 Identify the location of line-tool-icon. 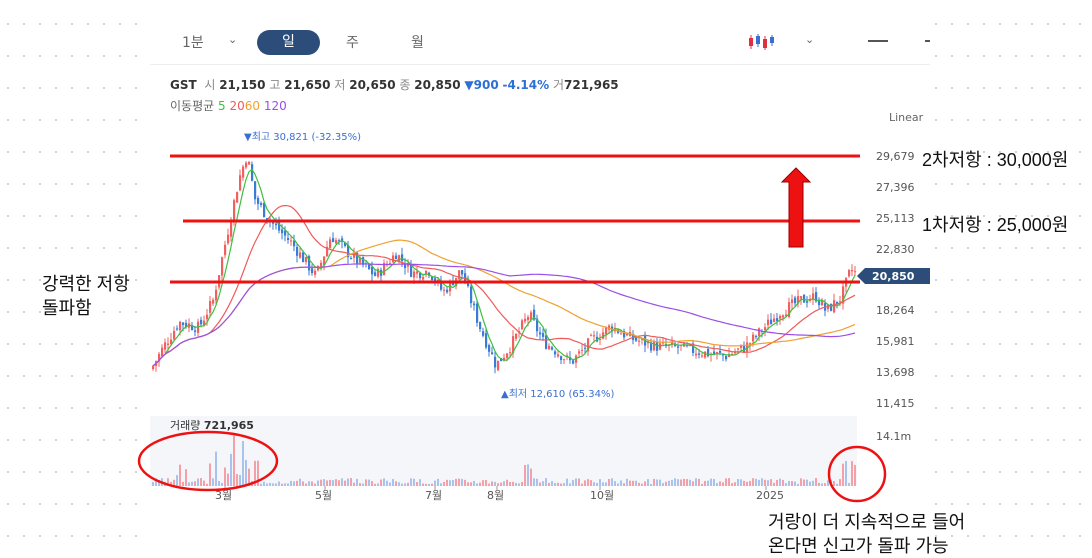
(878, 41).